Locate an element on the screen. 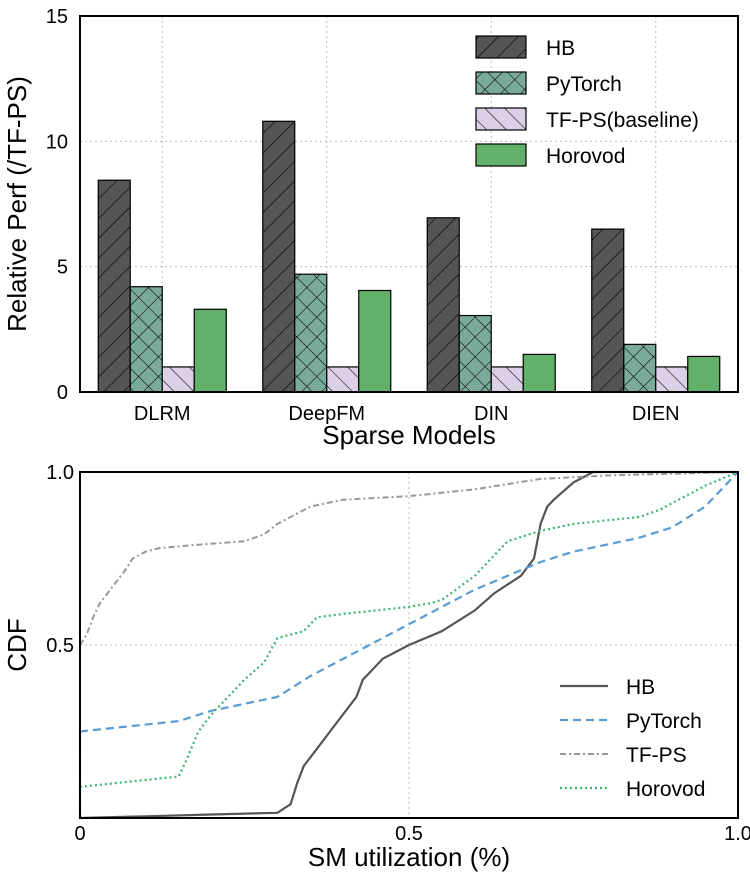 This screenshot has width=750, height=876. bar-tf-ps-baseline-deepfm is located at coordinates (343, 379).